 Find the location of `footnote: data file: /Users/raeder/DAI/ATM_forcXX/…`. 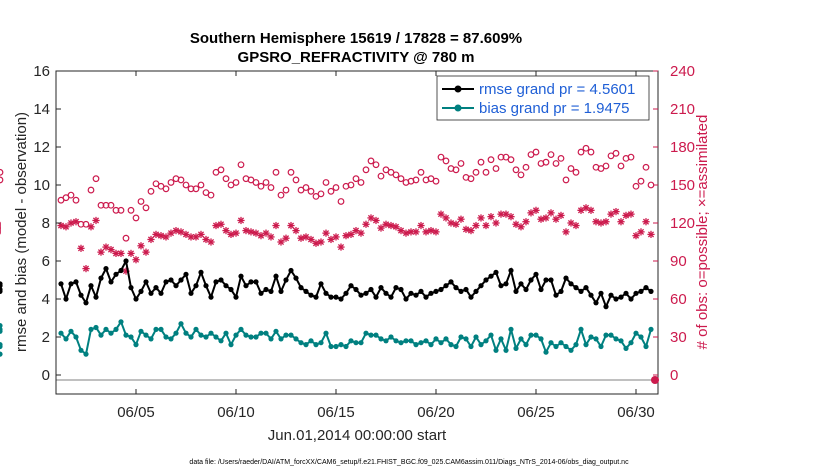

footnote: data file: /Users/raeder/DAI/ATM_forcXX/… is located at coordinates (409, 462).